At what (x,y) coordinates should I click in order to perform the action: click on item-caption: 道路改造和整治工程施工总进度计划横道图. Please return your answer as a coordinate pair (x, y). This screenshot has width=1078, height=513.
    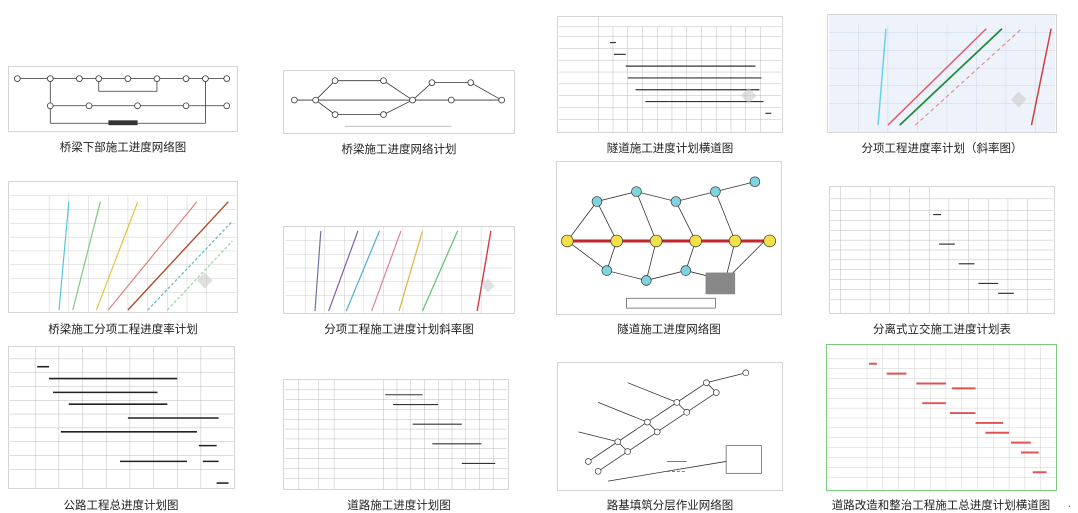
    Looking at the image, I should click on (941, 505).